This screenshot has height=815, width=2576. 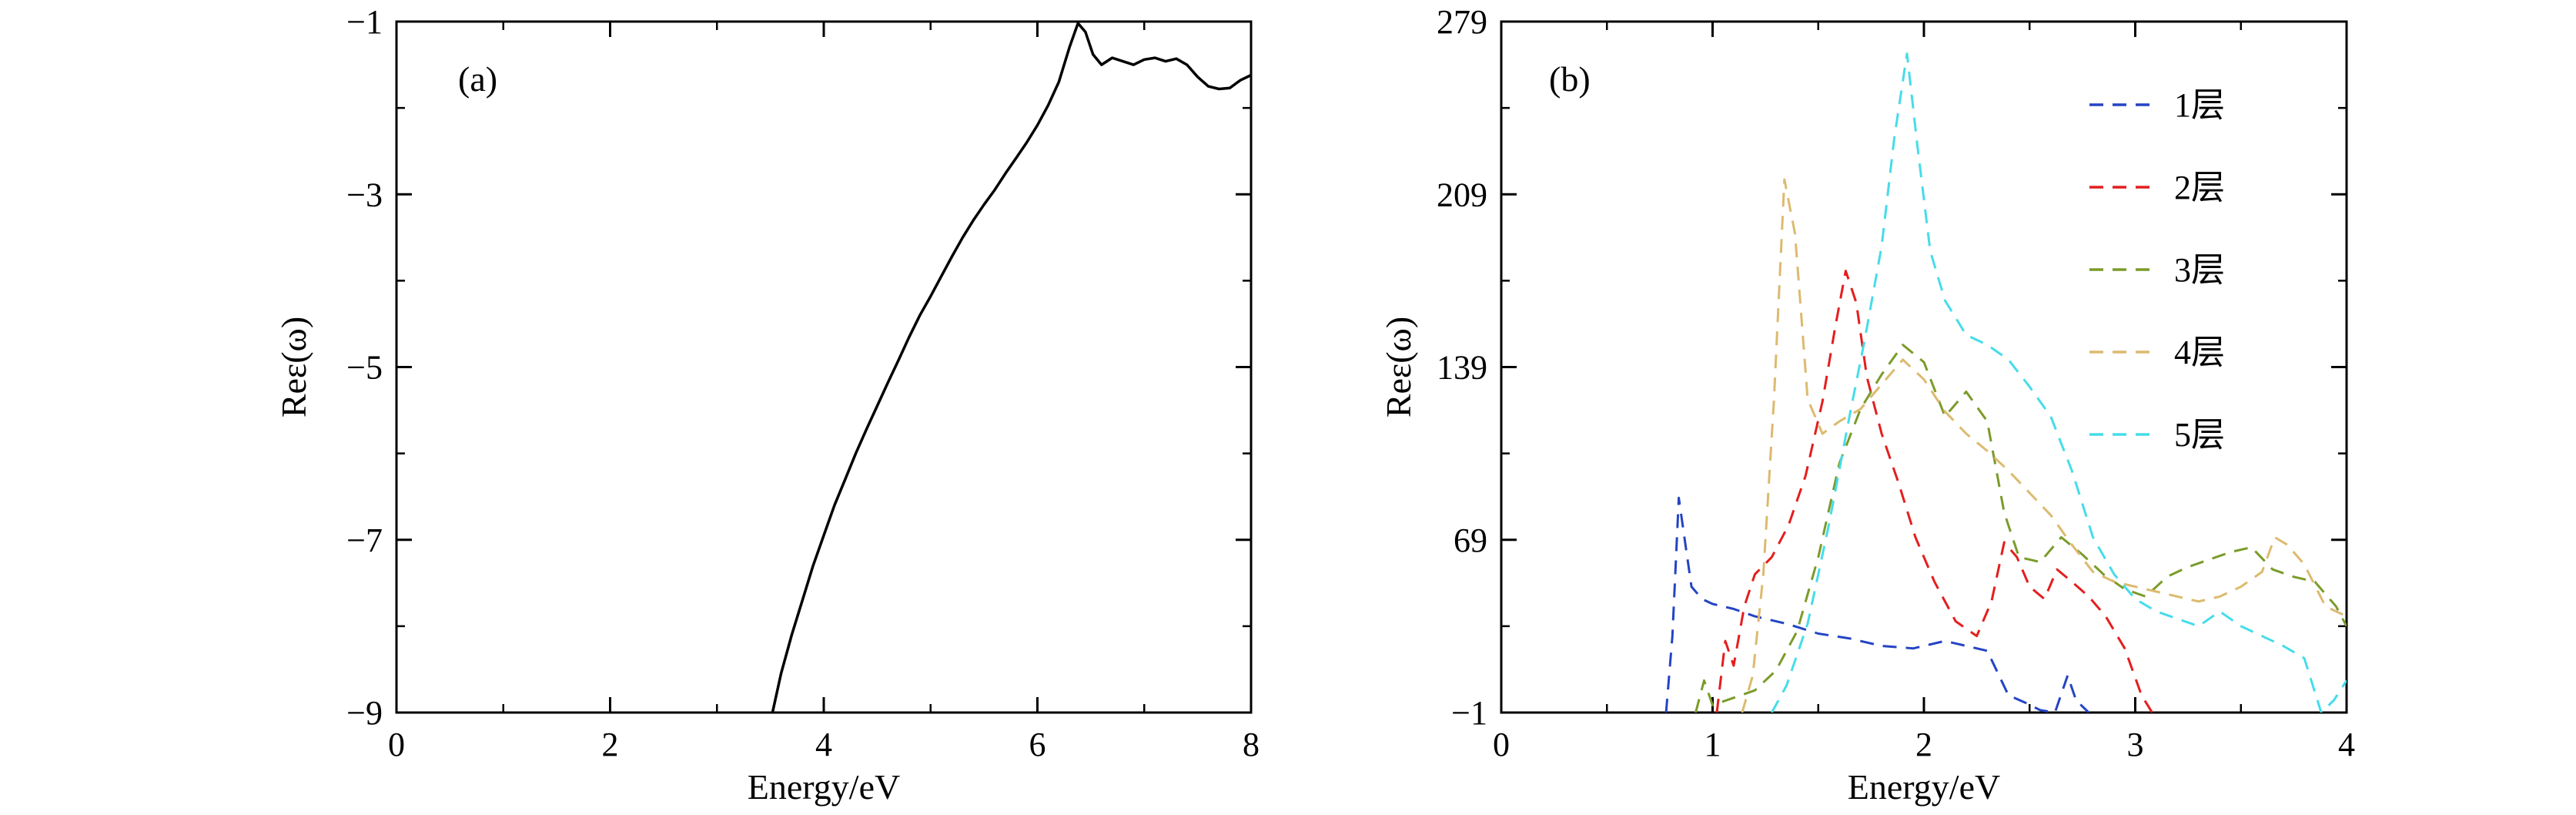 I want to click on y-tick-label: 279, so click(x=1462, y=22).